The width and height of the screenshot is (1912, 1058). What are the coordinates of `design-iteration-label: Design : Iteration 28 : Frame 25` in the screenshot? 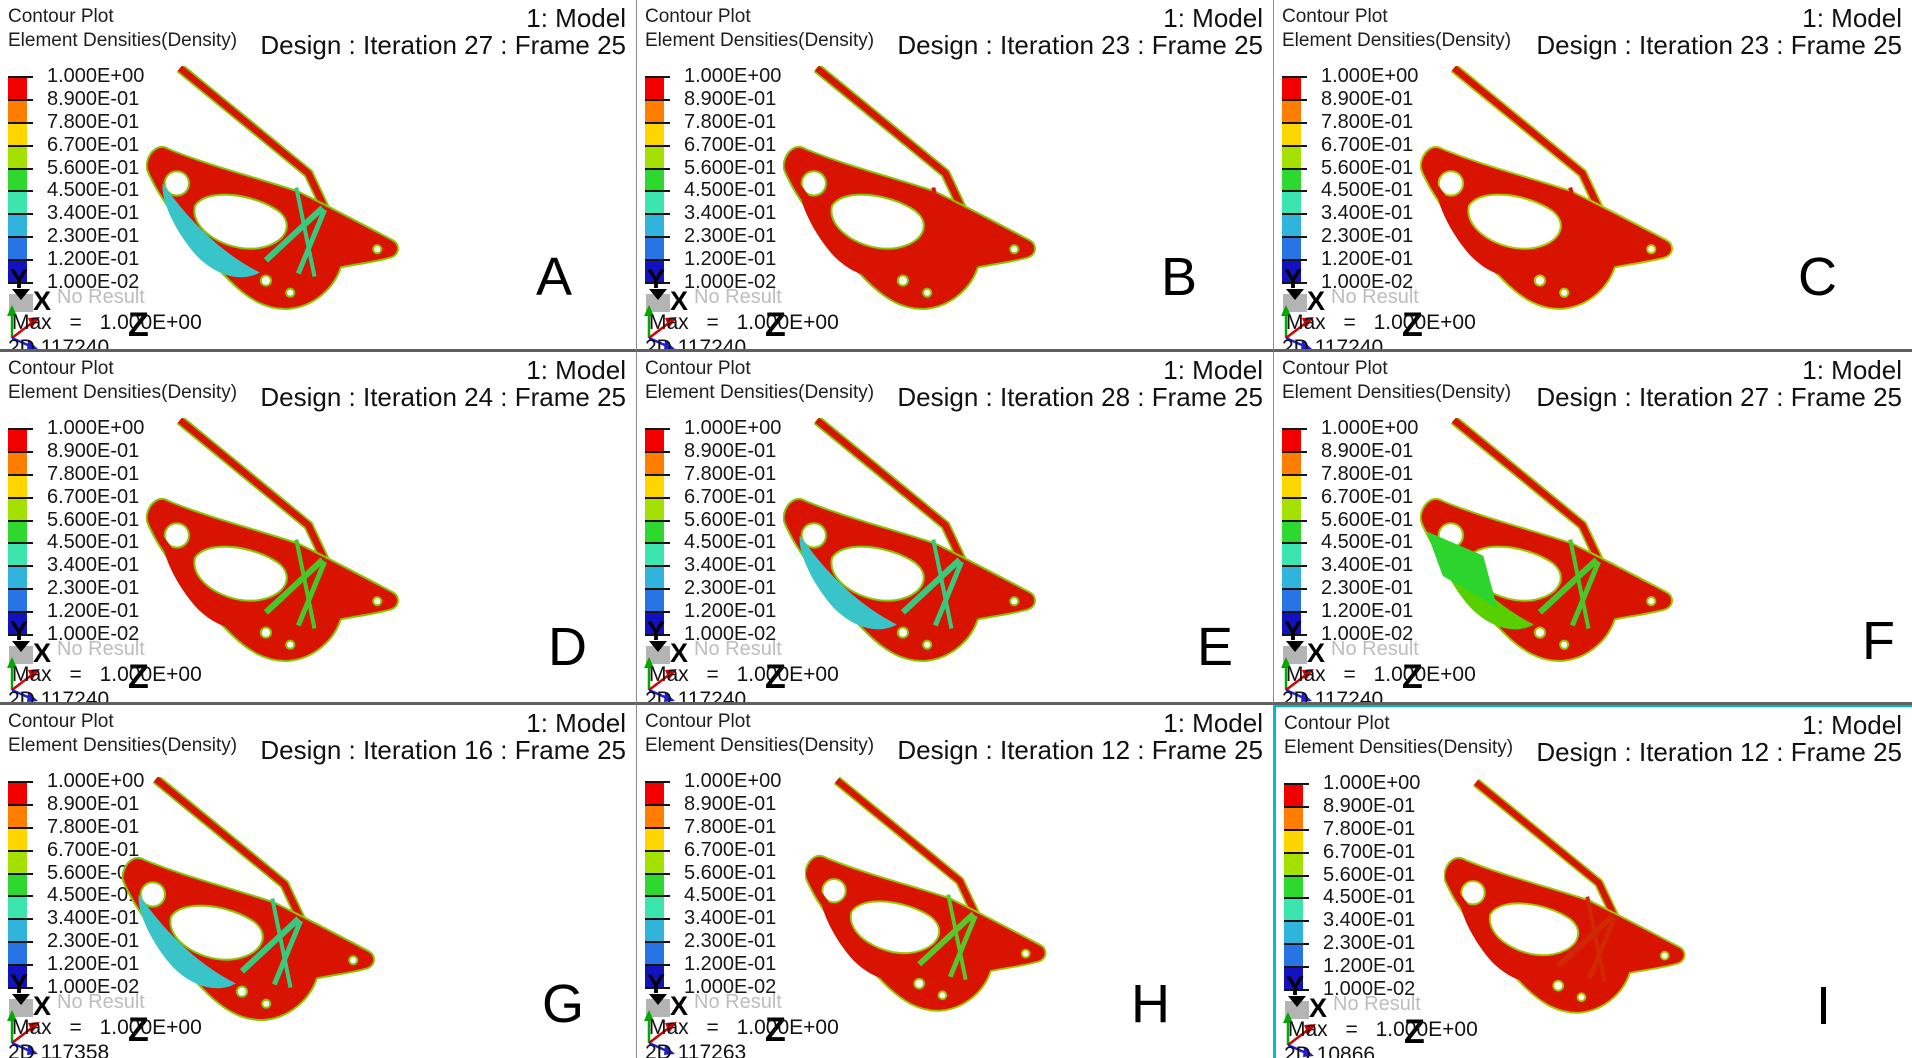 It's located at (1080, 397).